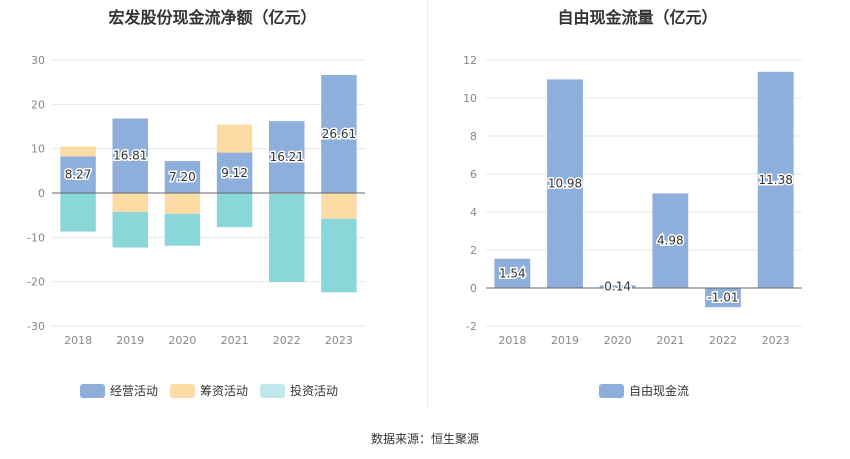  I want to click on data-source-note: 数据来源：恒生聚源, so click(424, 439).